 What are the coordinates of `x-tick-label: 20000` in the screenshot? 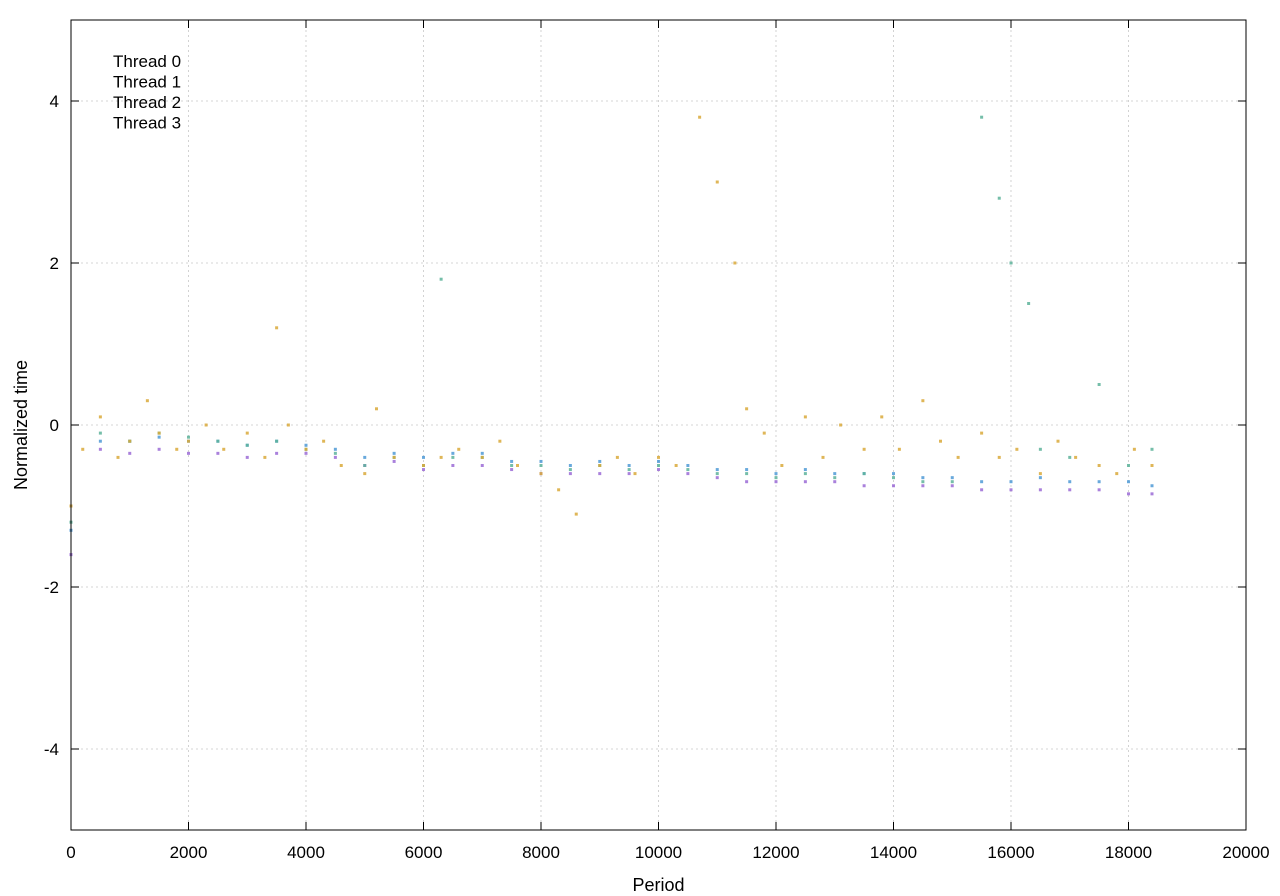 It's located at (1245, 852).